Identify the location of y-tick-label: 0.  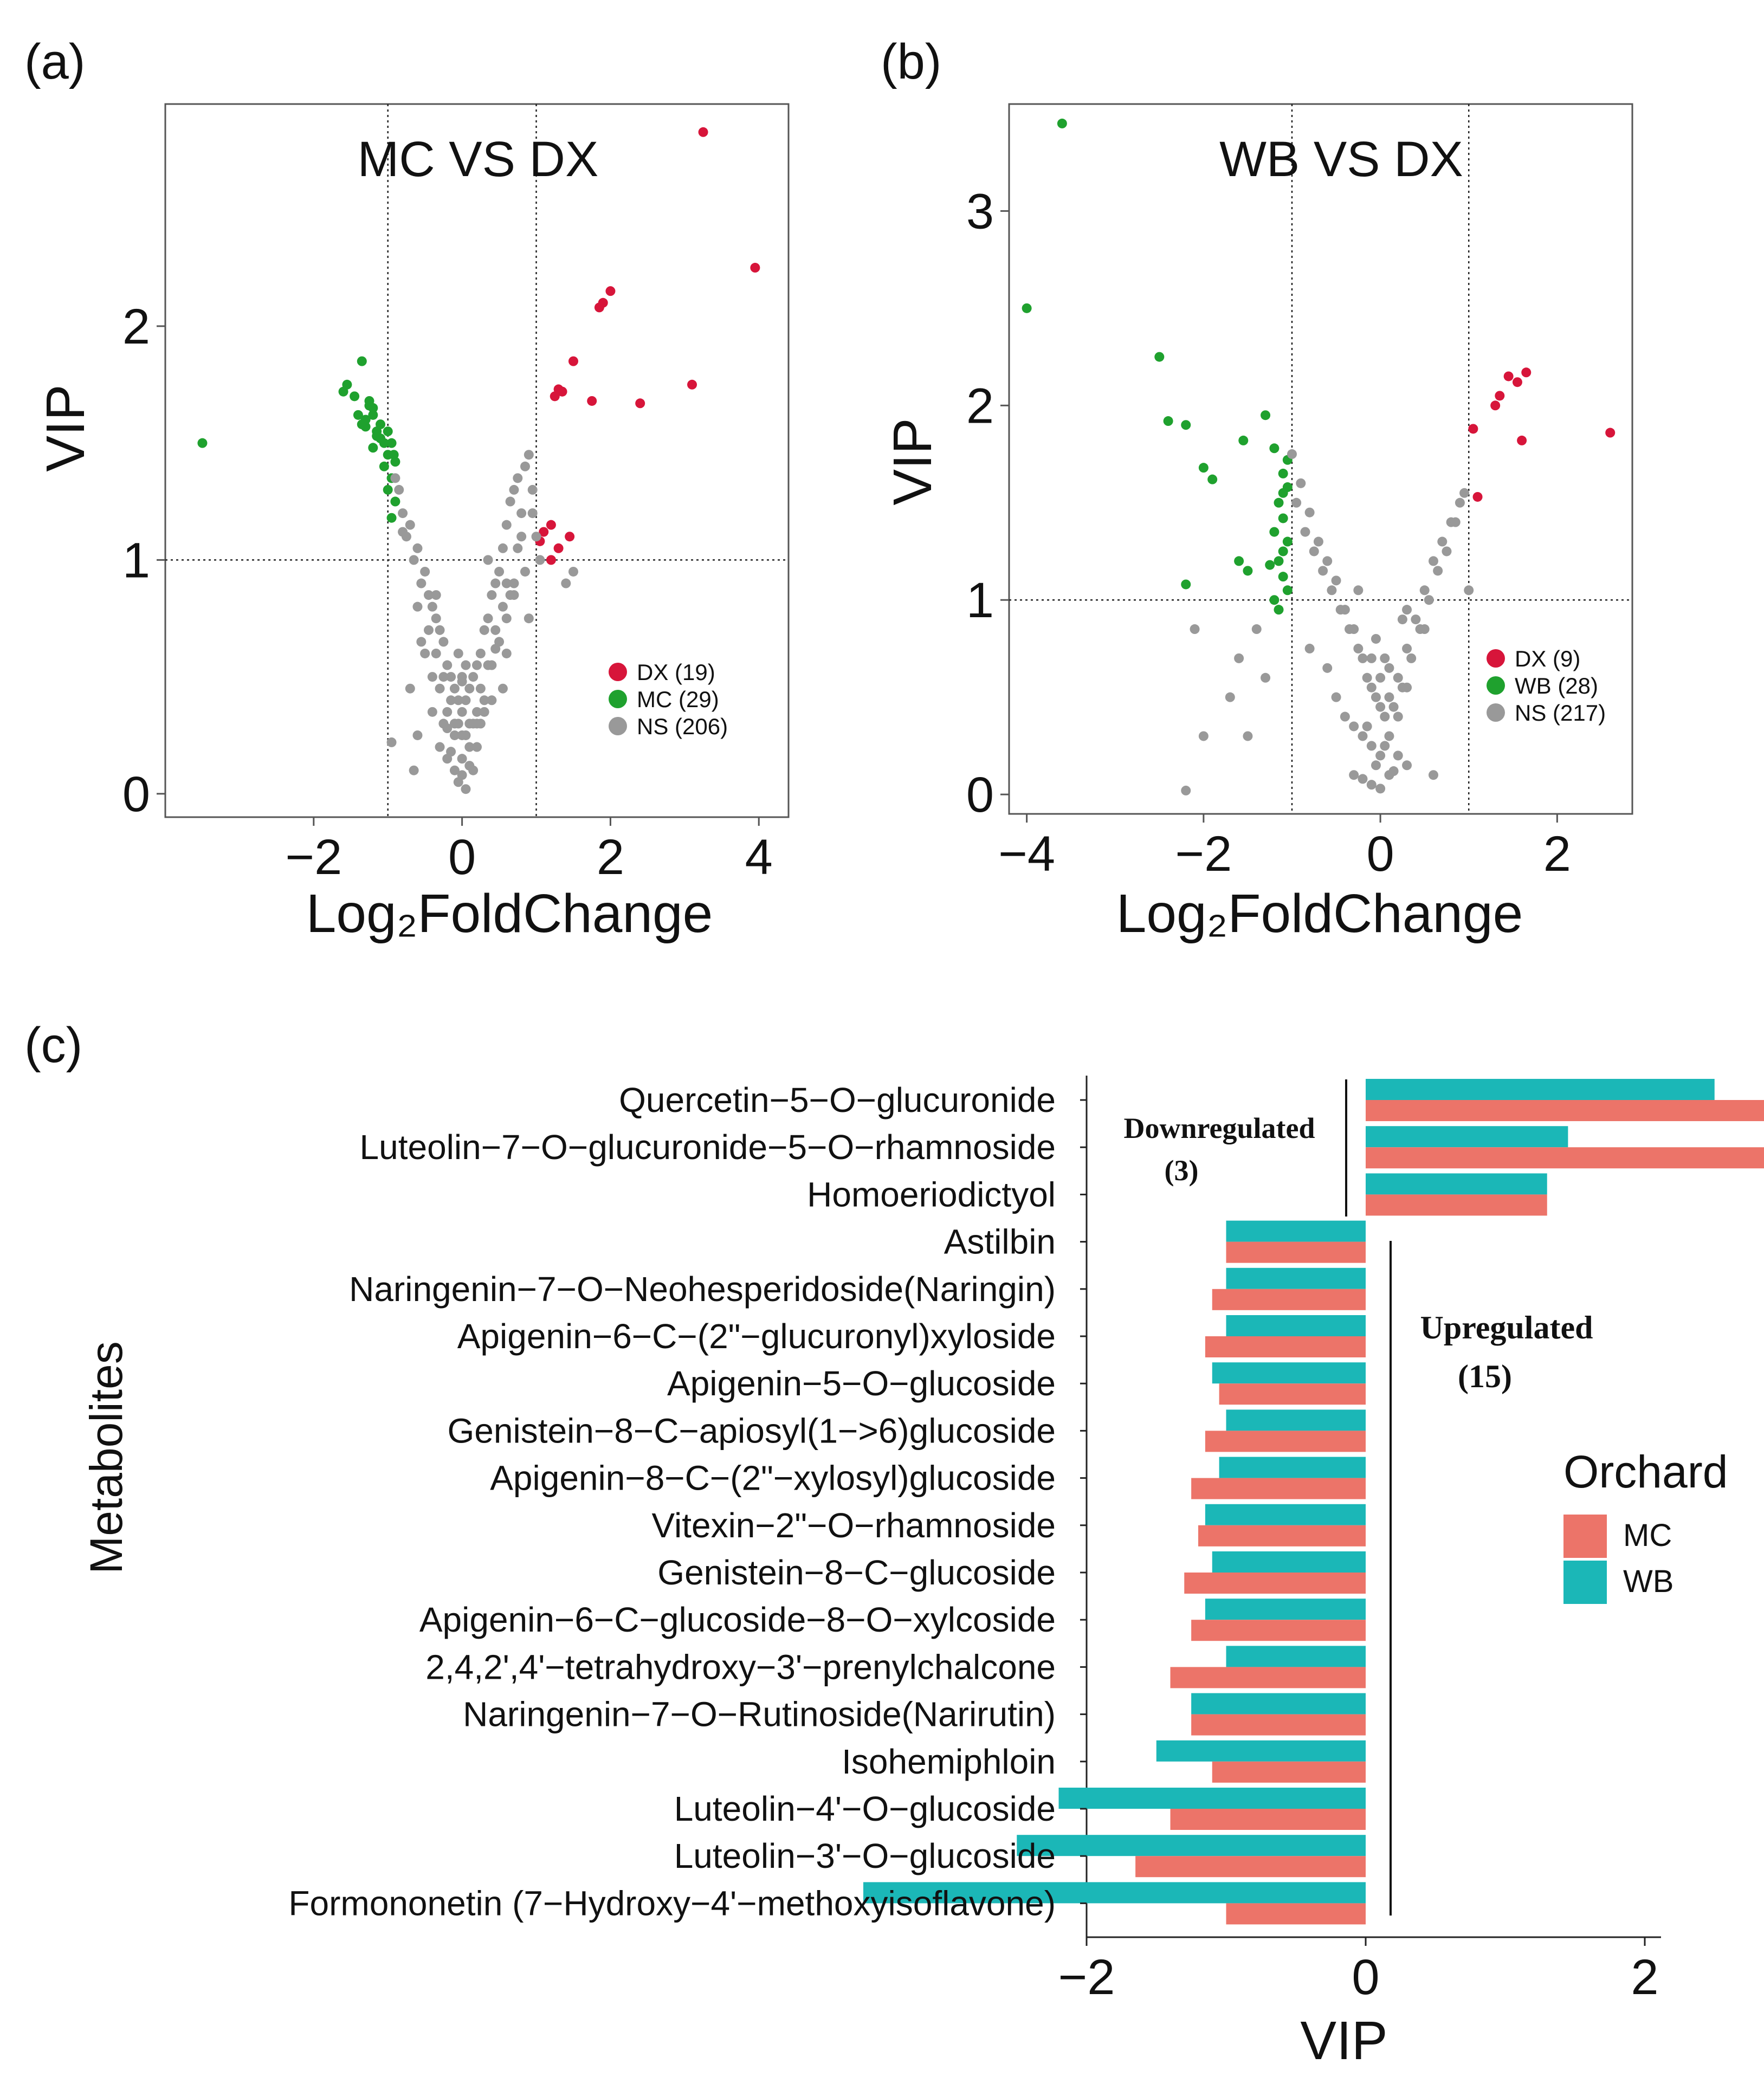
(136, 795).